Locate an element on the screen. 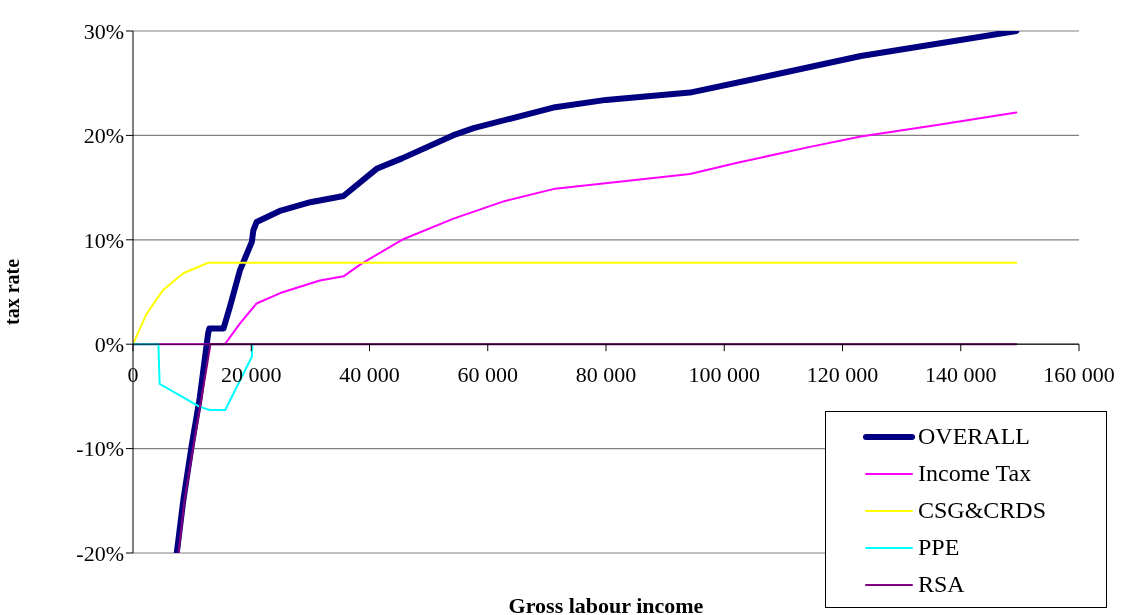  y-axis-title: tax rate is located at coordinates (12, 292).